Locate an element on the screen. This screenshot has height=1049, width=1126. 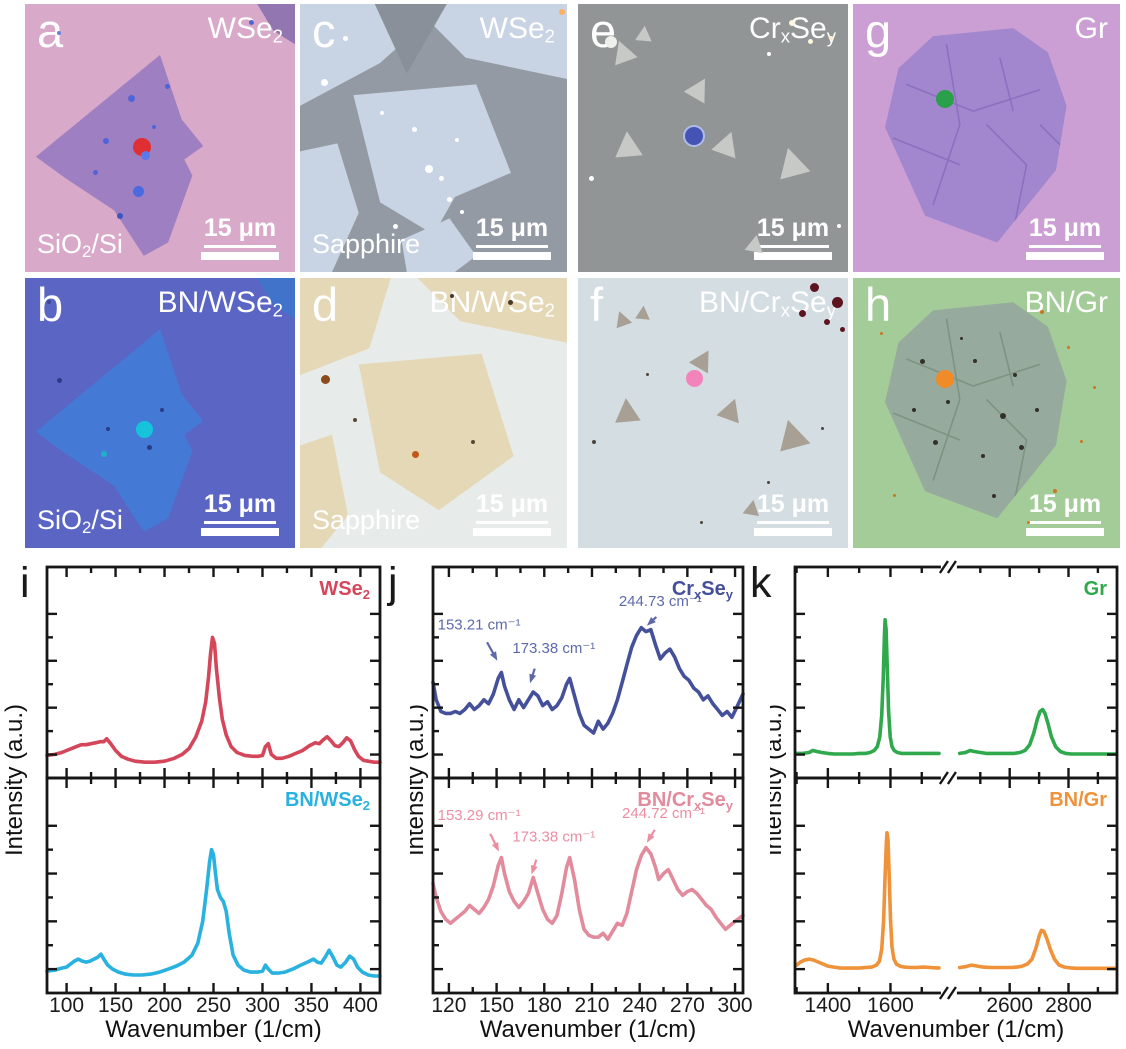
material-label: Gr is located at coordinates (1091, 28).